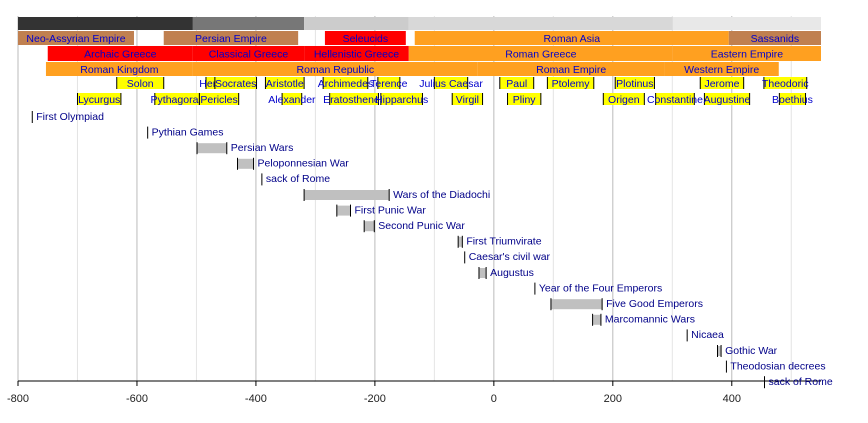 This screenshot has height=423, width=868. I want to click on period-label: Roman Empire, so click(571, 70).